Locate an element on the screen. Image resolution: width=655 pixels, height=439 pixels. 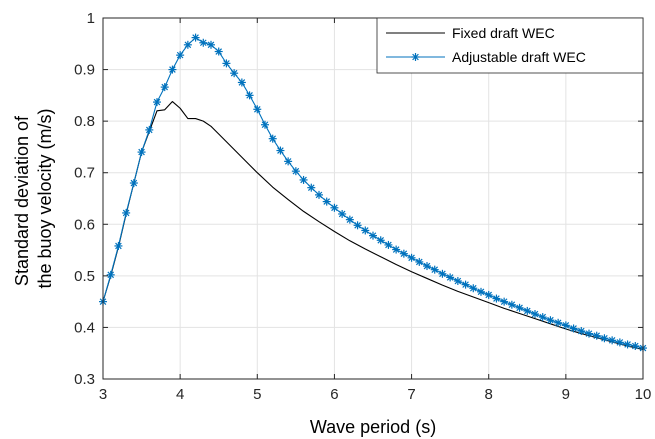
x-tick-label: 7 is located at coordinates (411, 394).